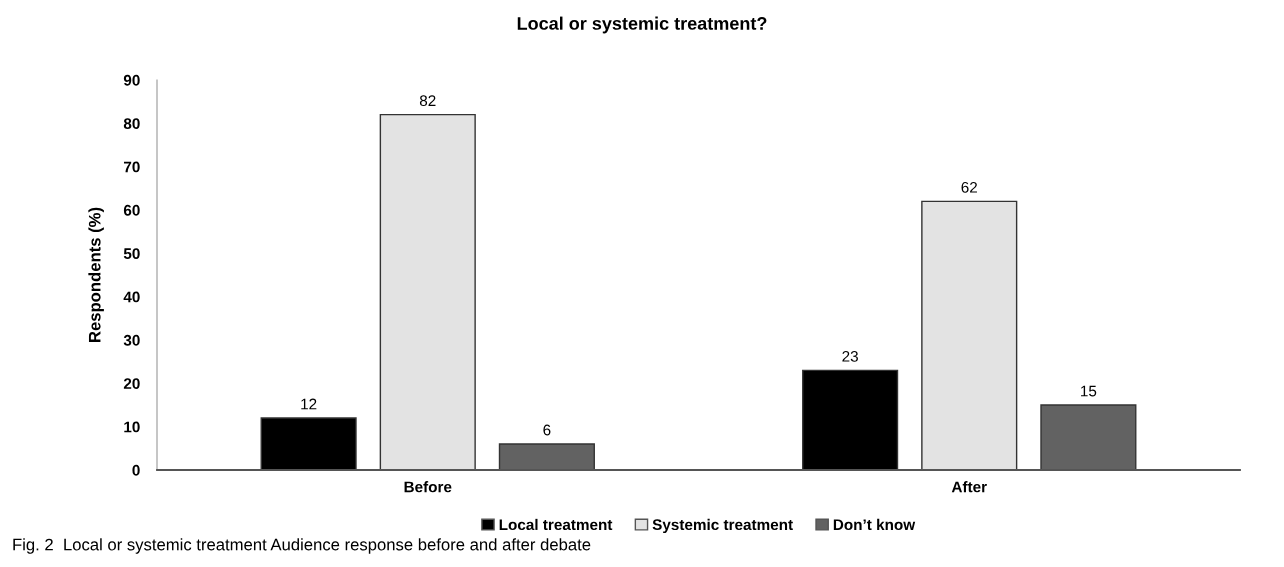 This screenshot has height=567, width=1284. Describe the element at coordinates (969, 487) in the screenshot. I see `x-tick-label: After` at that location.